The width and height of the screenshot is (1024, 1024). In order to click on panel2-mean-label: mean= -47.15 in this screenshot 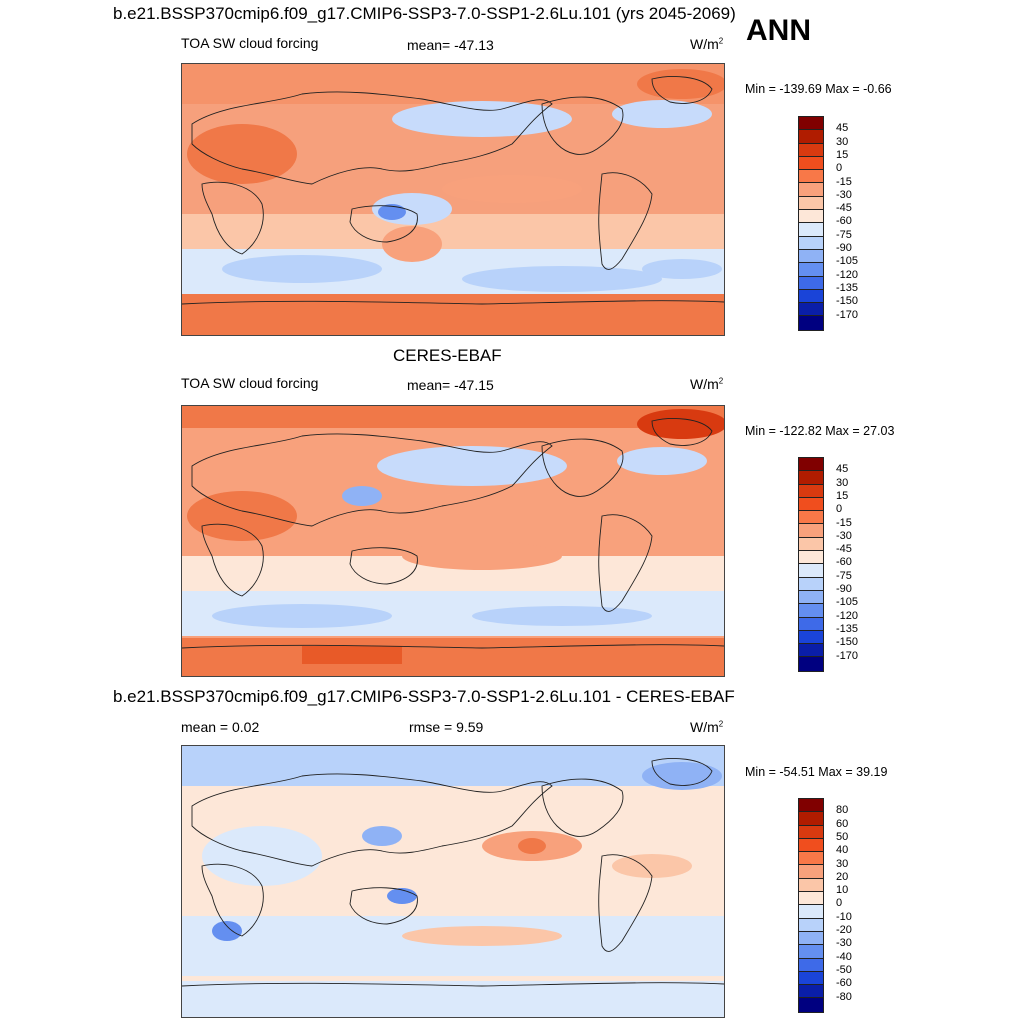, I will do `click(450, 385)`.